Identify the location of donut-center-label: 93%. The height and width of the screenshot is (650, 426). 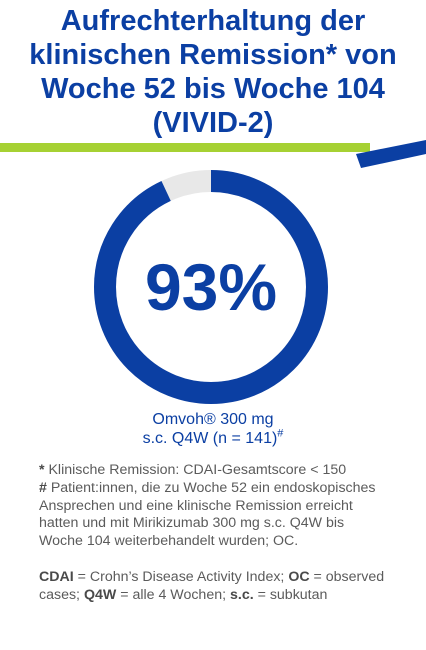
(211, 287).